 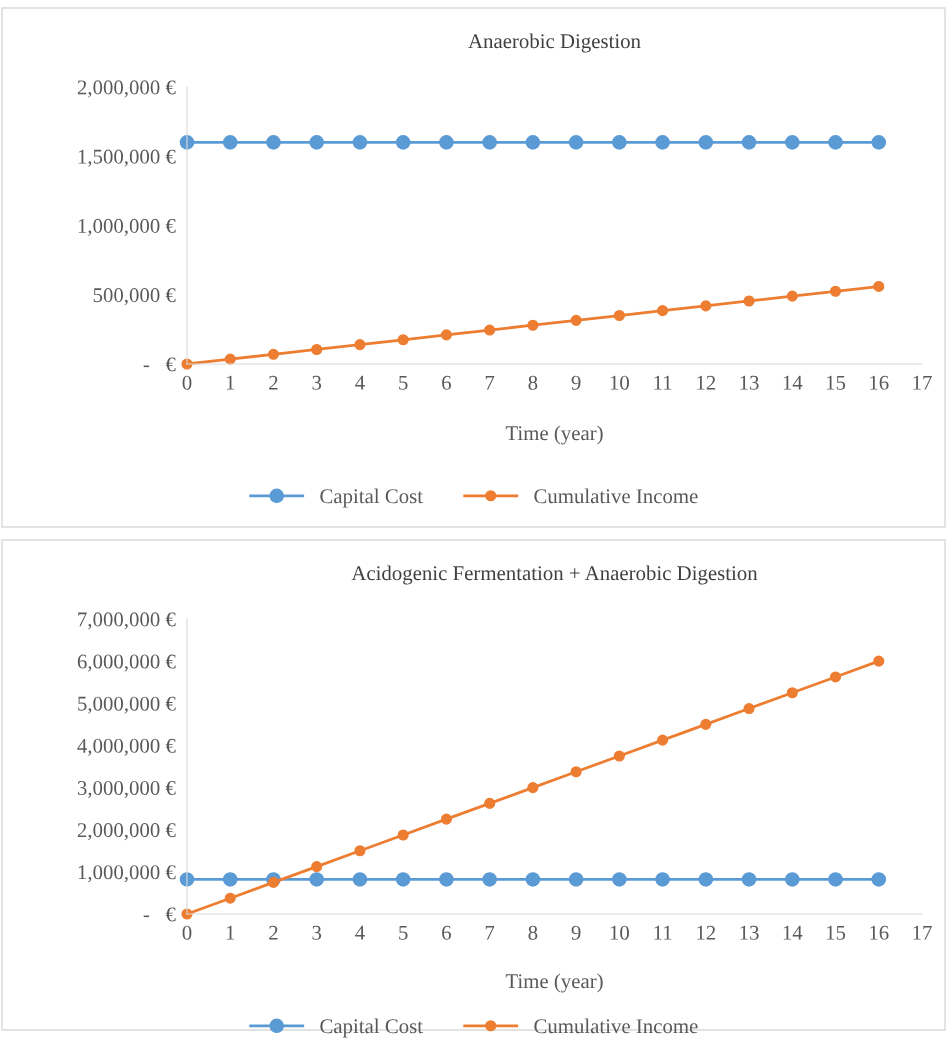 What do you see at coordinates (619, 382) in the screenshot?
I see `x-tick-label: 10` at bounding box center [619, 382].